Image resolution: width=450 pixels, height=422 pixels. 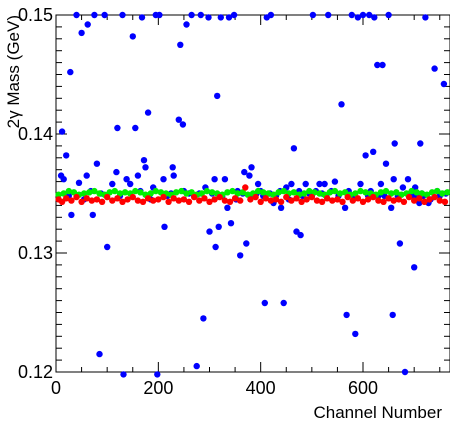 What do you see at coordinates (35, 15) in the screenshot?
I see `y-tick-label: 0.15` at bounding box center [35, 15].